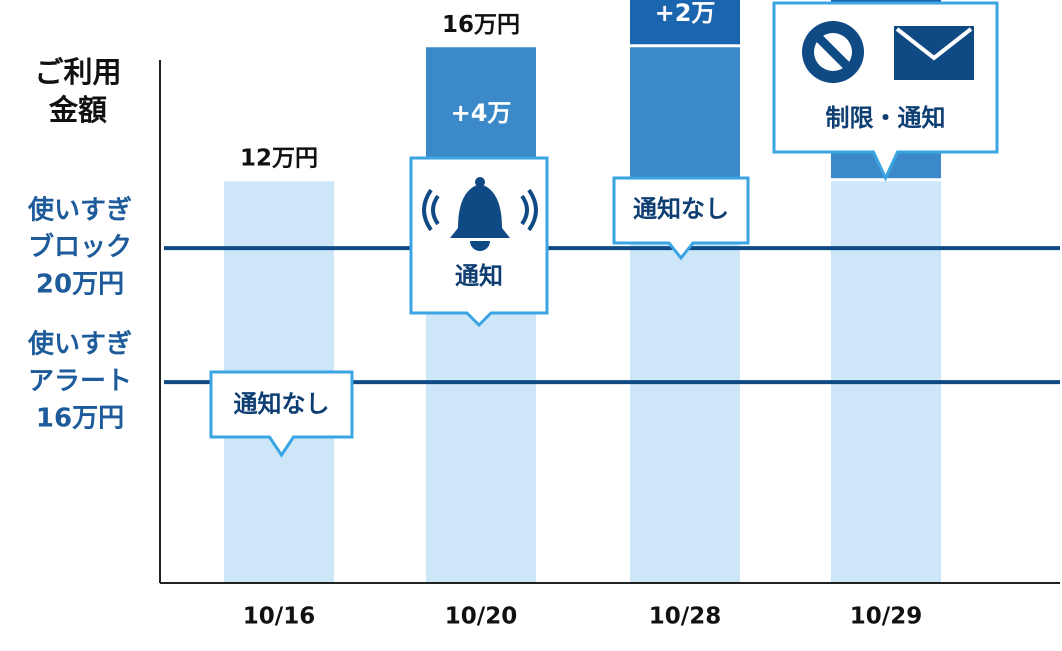 This screenshot has width=1062, height=651. I want to click on block-icon, so click(833, 52).